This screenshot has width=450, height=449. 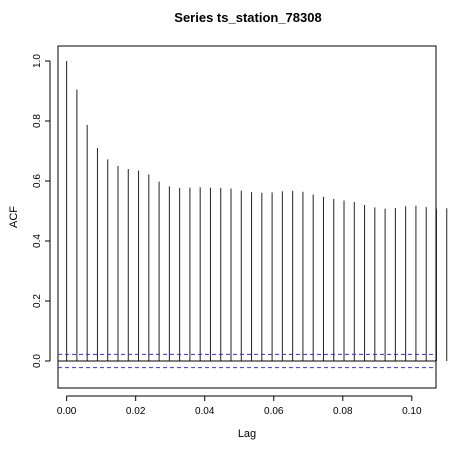 I want to click on x-tick-label: 0.10, so click(x=412, y=411).